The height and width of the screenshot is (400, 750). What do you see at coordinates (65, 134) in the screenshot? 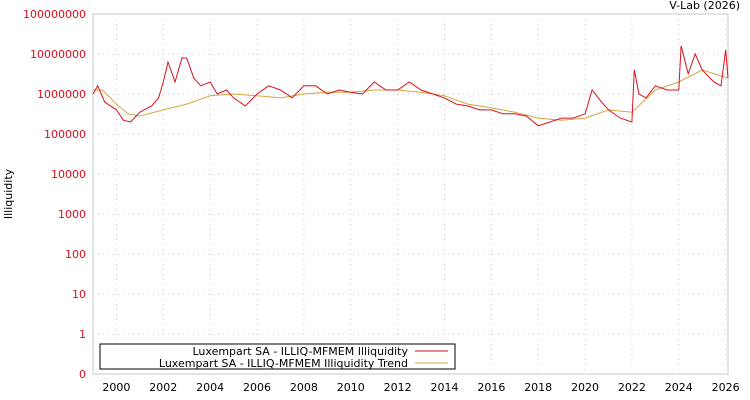
I see `y-tick-label: 100000` at bounding box center [65, 134].